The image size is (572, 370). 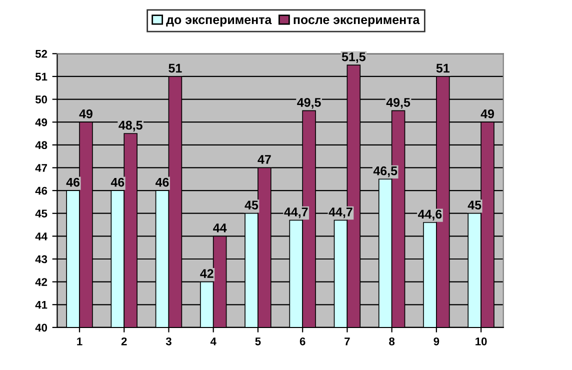 What do you see at coordinates (430, 215) in the screenshot?
I see `data-label: 44,6` at bounding box center [430, 215].